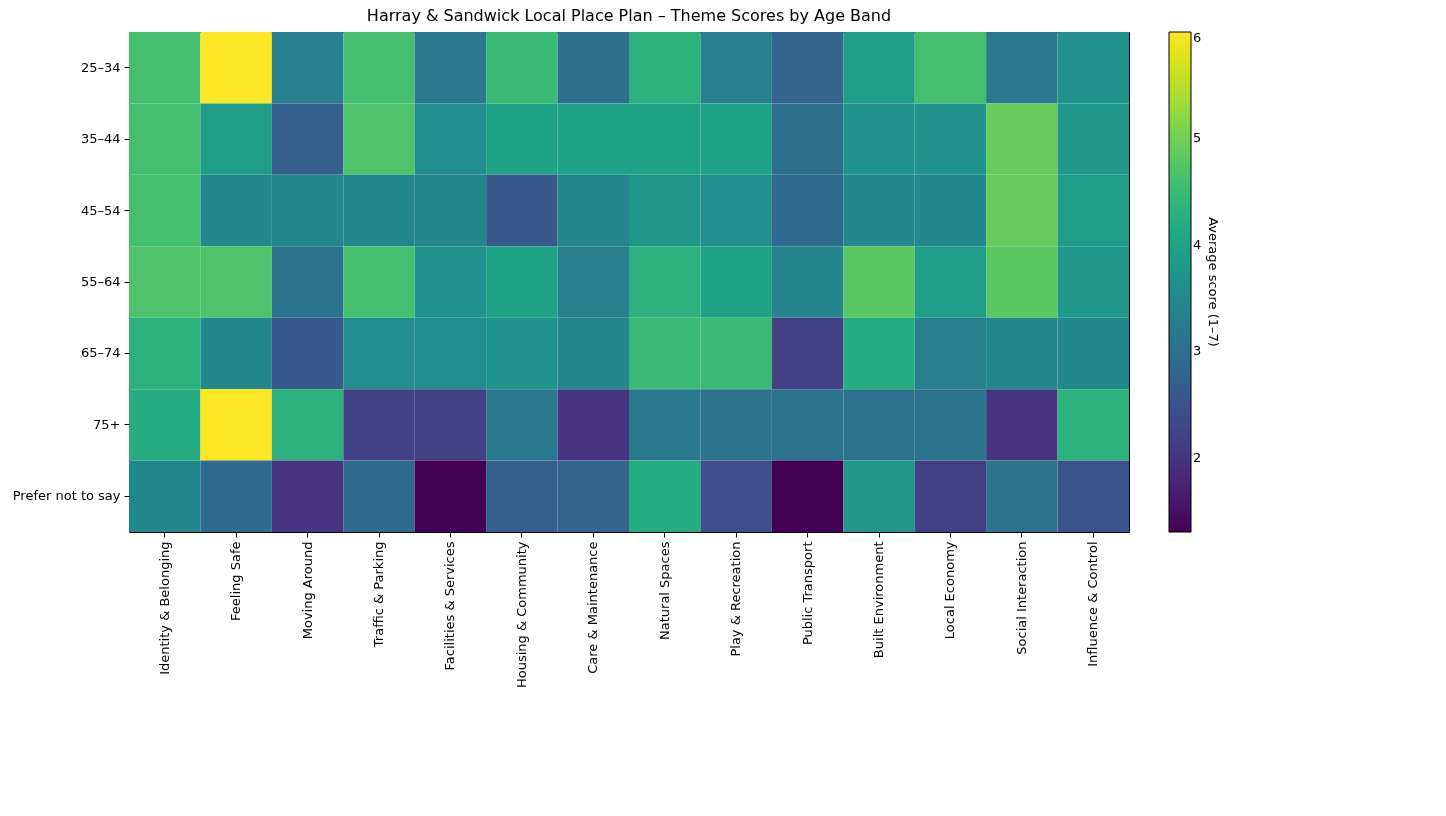 The width and height of the screenshot is (1446, 816). Describe the element at coordinates (629, 15) in the screenshot. I see `chart-title: Harray & Sandwick Local Place Plan – Theme Scores by Age Band` at that location.